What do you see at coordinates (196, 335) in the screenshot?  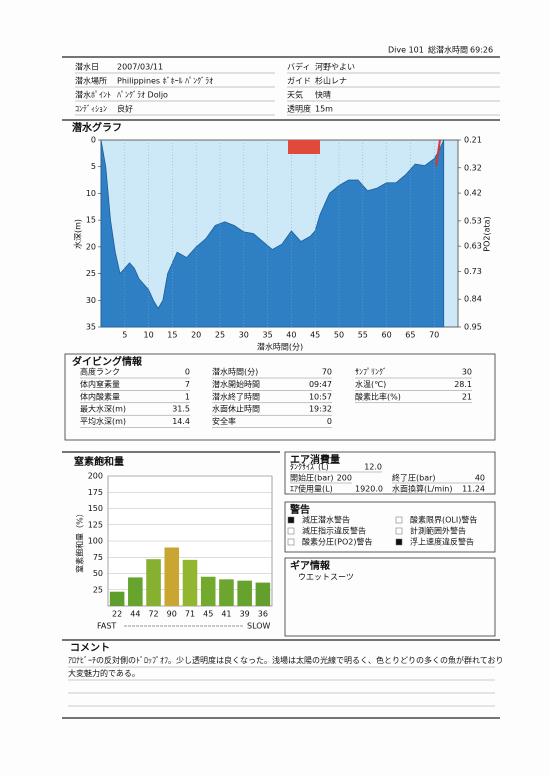 I see `x-tick-label: 20` at bounding box center [196, 335].